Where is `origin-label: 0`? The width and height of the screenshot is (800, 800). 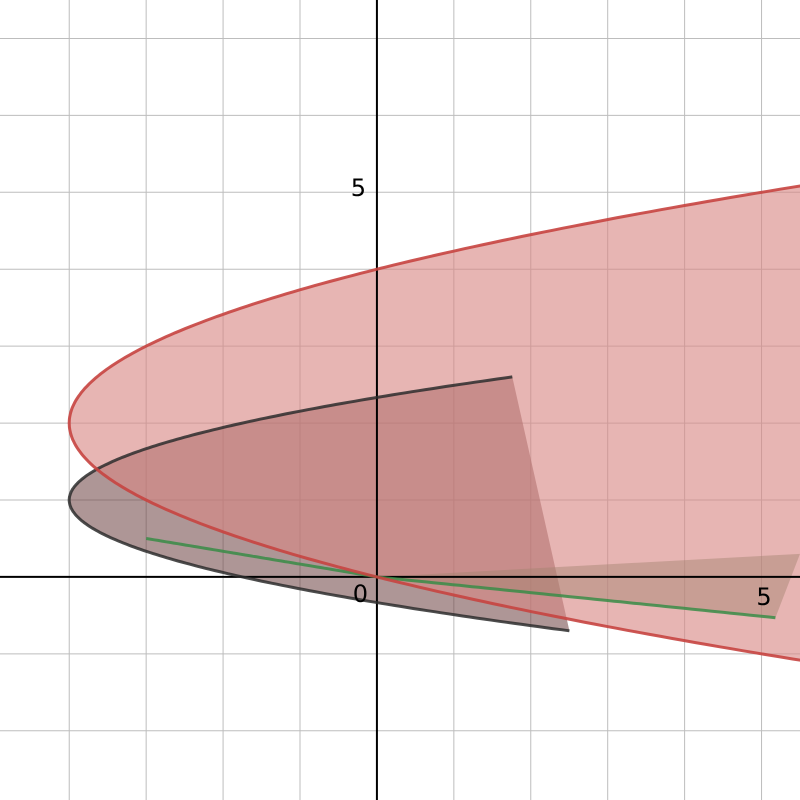 origin-label: 0 is located at coordinates (360, 594).